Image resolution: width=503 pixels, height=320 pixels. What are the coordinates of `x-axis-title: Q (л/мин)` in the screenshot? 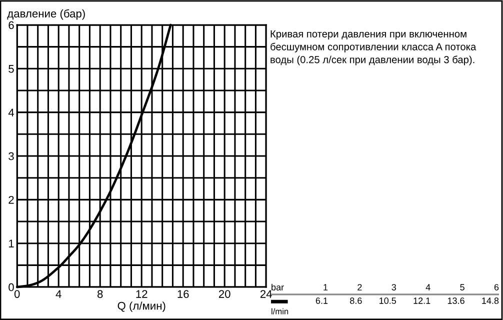 It's located at (142, 307).